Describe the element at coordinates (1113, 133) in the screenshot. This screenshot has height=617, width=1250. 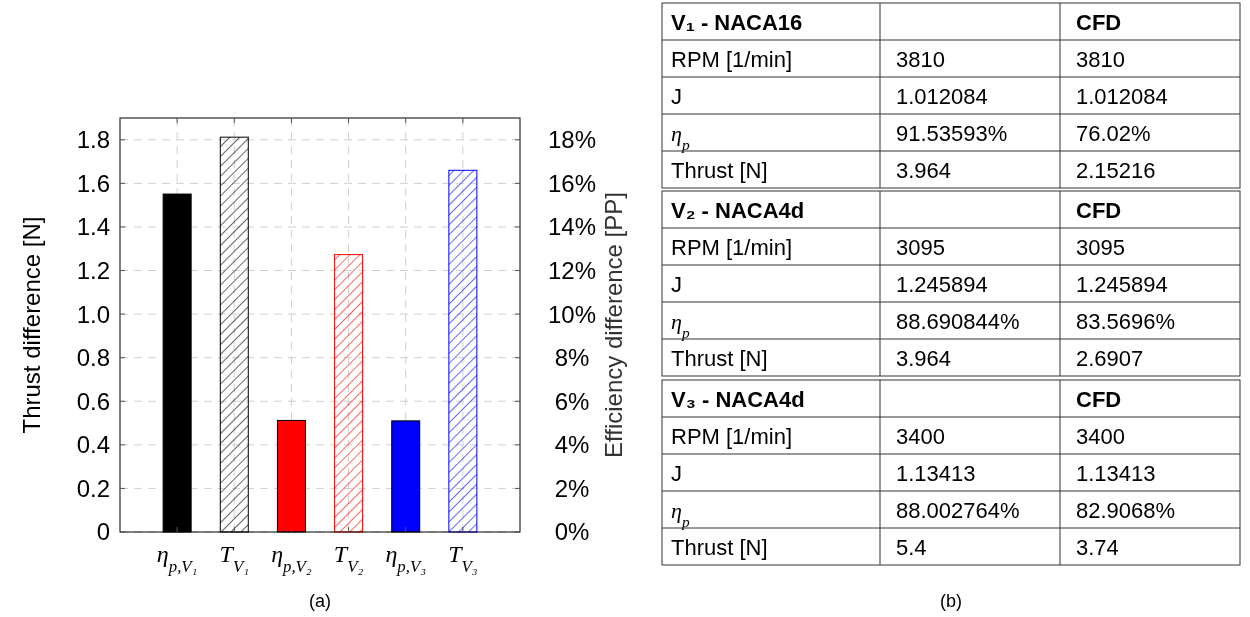
I see `text: 76.02%` at that location.